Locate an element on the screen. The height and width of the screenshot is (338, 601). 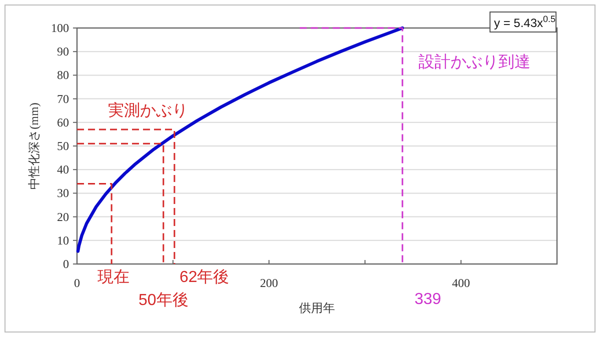
x-tick-label: 200 is located at coordinates (269, 283).